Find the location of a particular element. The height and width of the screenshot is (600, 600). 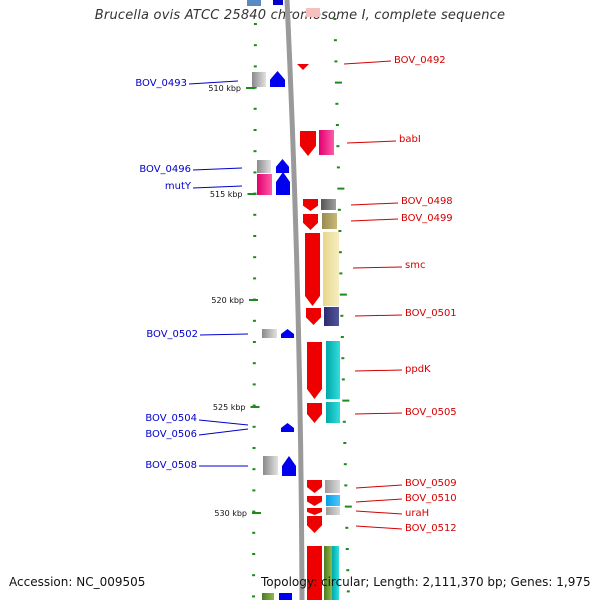

gene-label: babI is located at coordinates (410, 139).